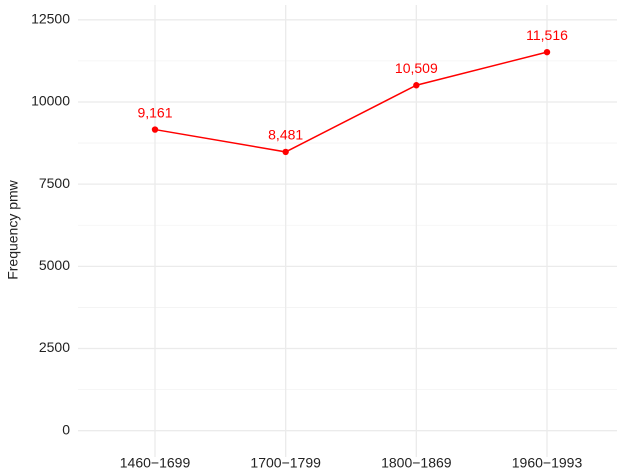 The image size is (617, 471). I want to click on value-label: 10,509, so click(416, 68).